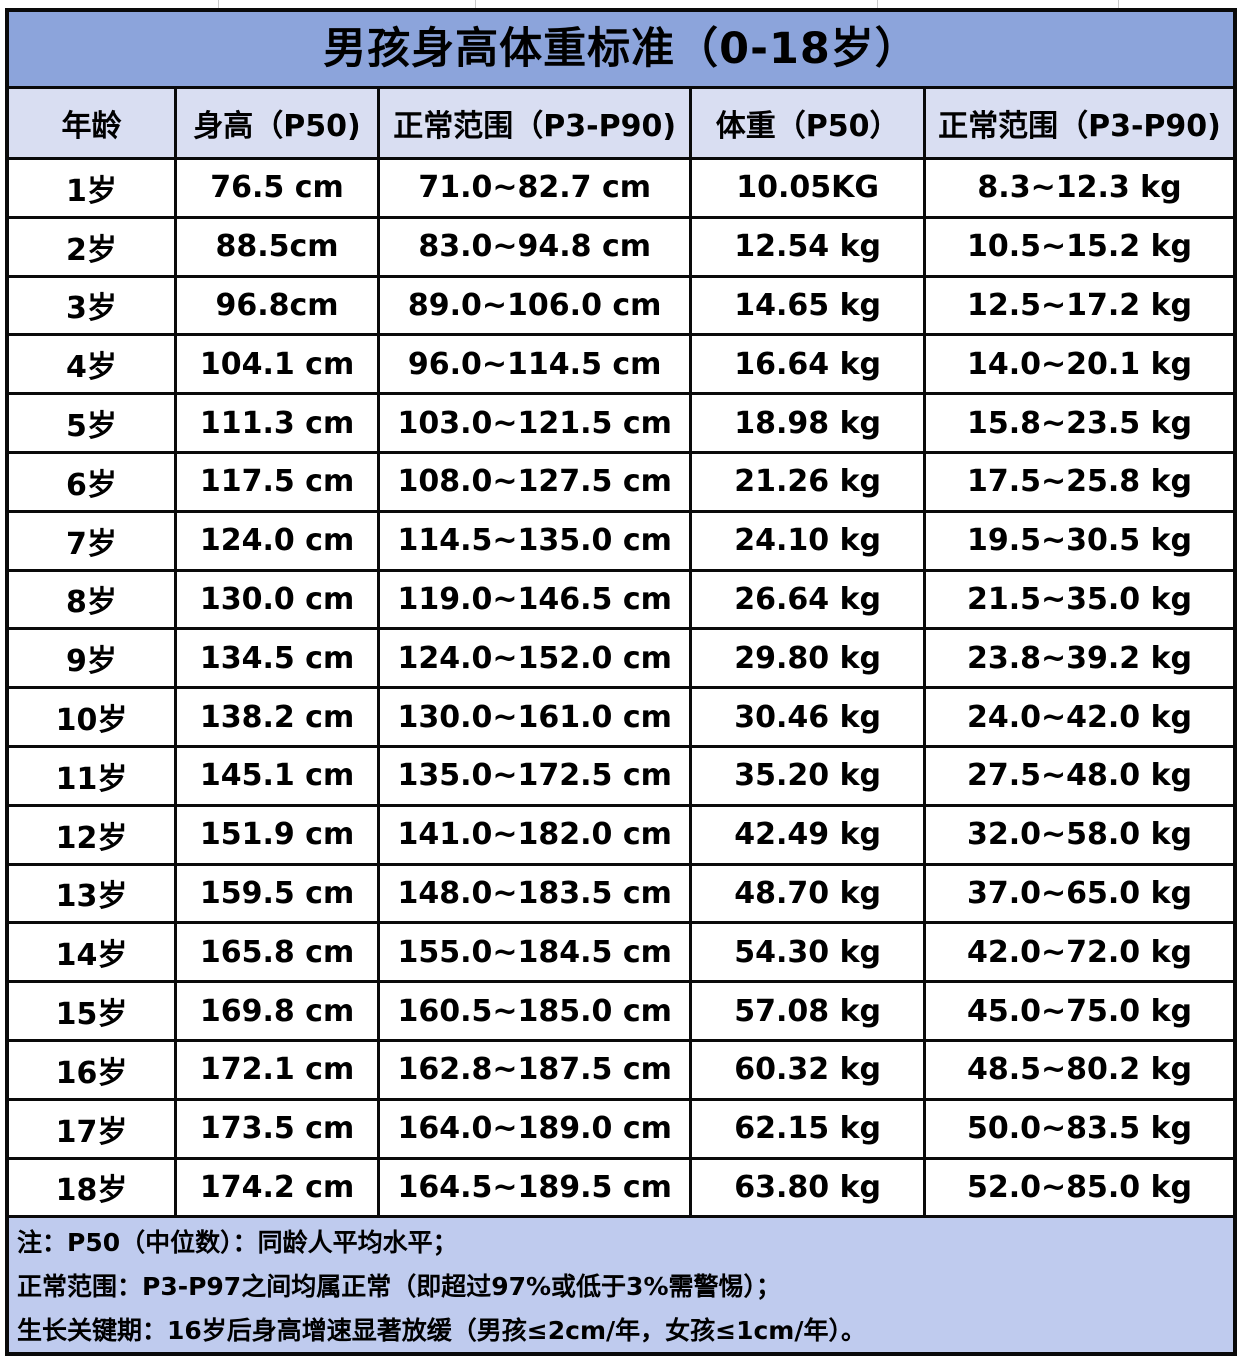 This screenshot has width=1242, height=1364. Describe the element at coordinates (535, 481) in the screenshot. I see `cell-height-range: 108.0~127.5 cm` at that location.